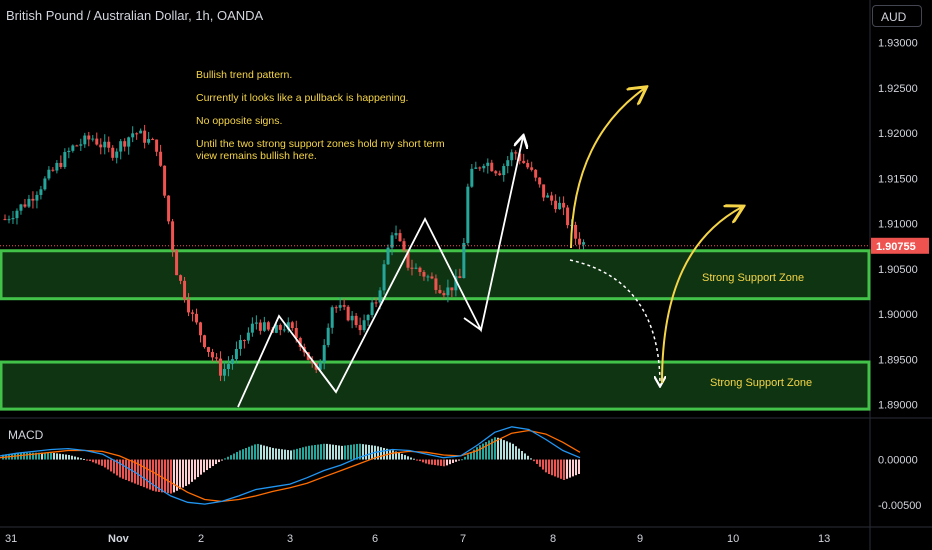 This screenshot has height=550, width=932. What do you see at coordinates (753, 278) in the screenshot?
I see `zone-upper-label: Strong Support Zone` at bounding box center [753, 278].